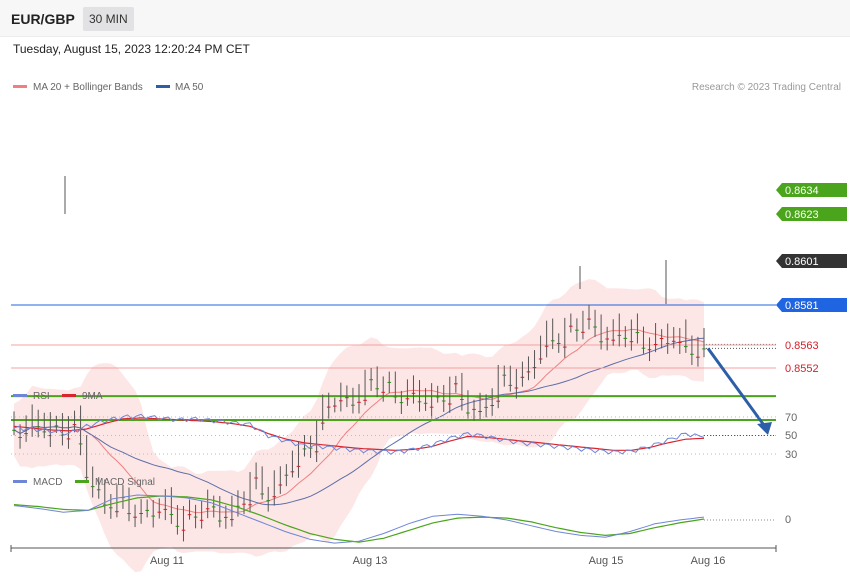 The height and width of the screenshot is (576, 850). Describe the element at coordinates (737, 388) in the screenshot. I see `projection-arrow` at that location.